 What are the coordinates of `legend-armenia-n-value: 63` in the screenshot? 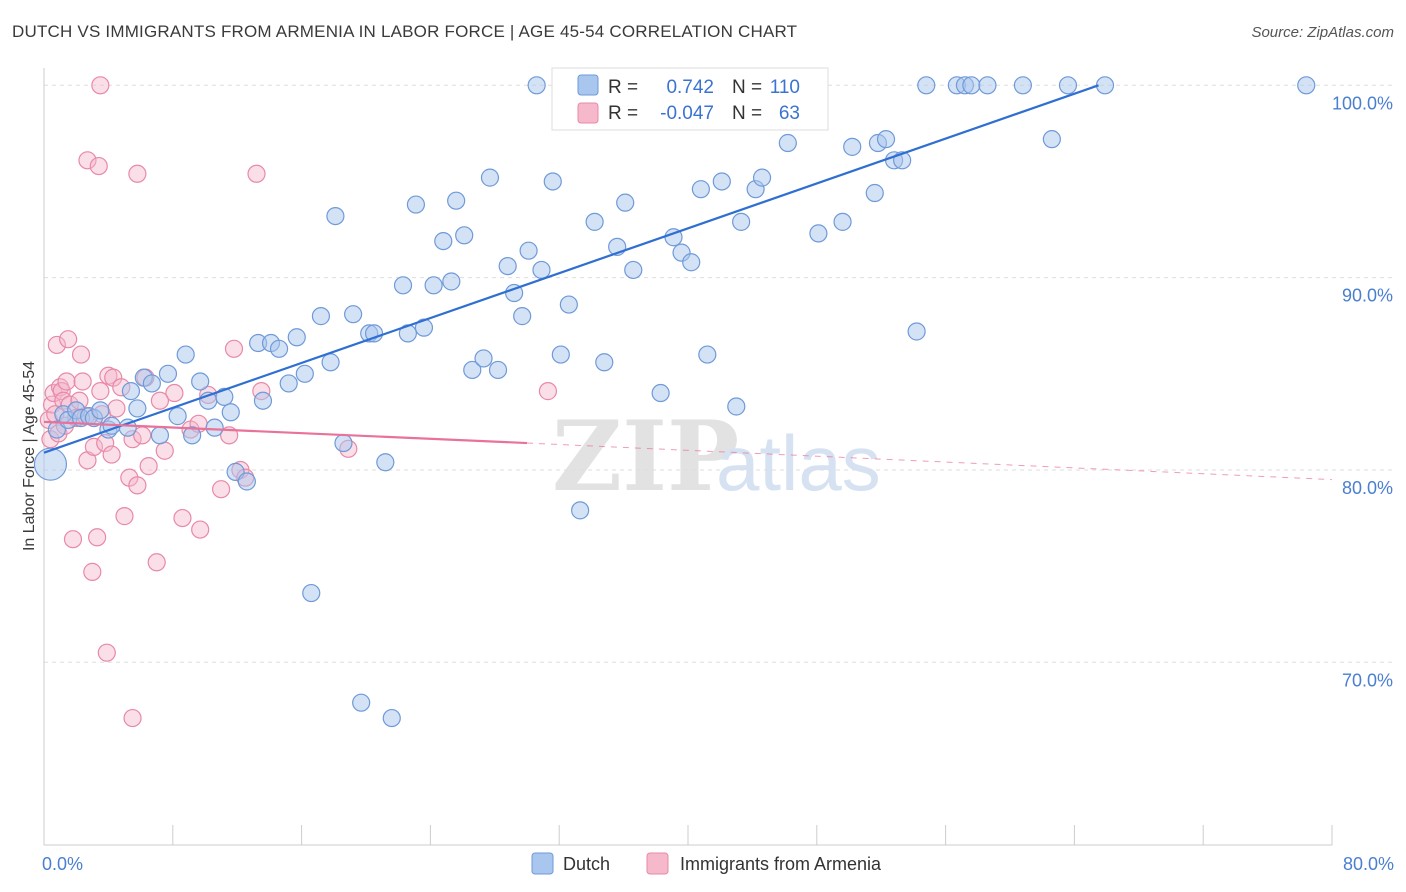 It's located at (789, 113).